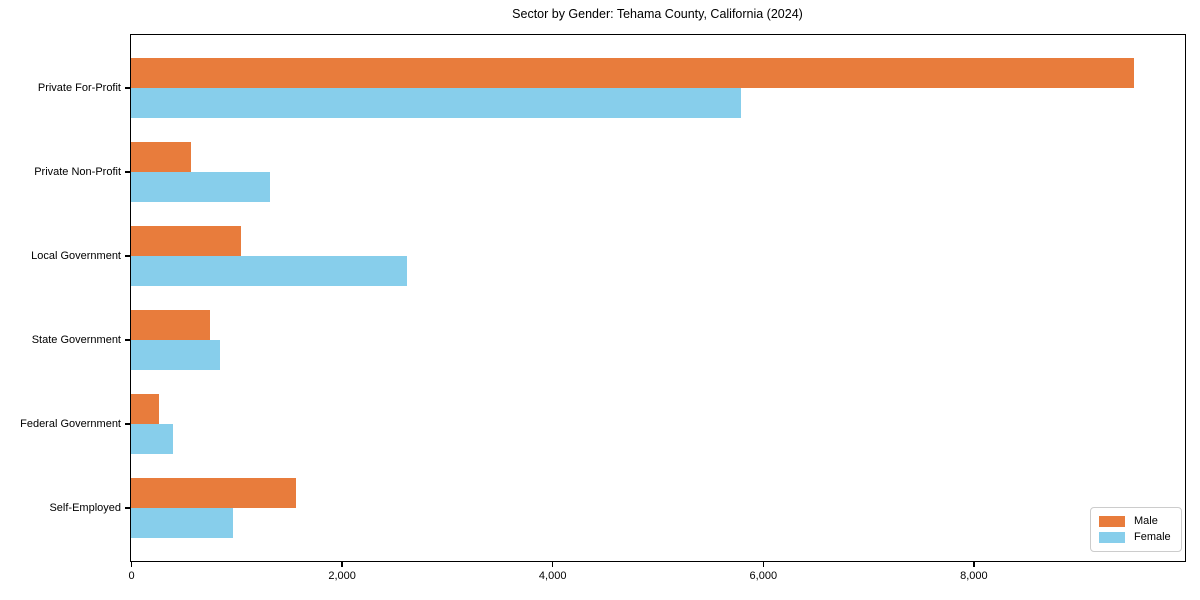 The image size is (1200, 600). Describe the element at coordinates (1152, 537) in the screenshot. I see `legend-label-female: Female` at that location.